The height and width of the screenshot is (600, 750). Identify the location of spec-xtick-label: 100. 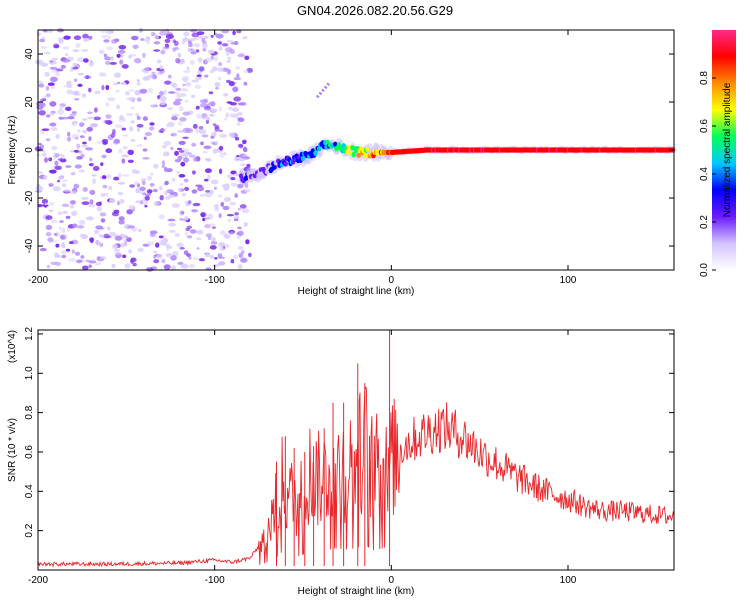
(568, 280).